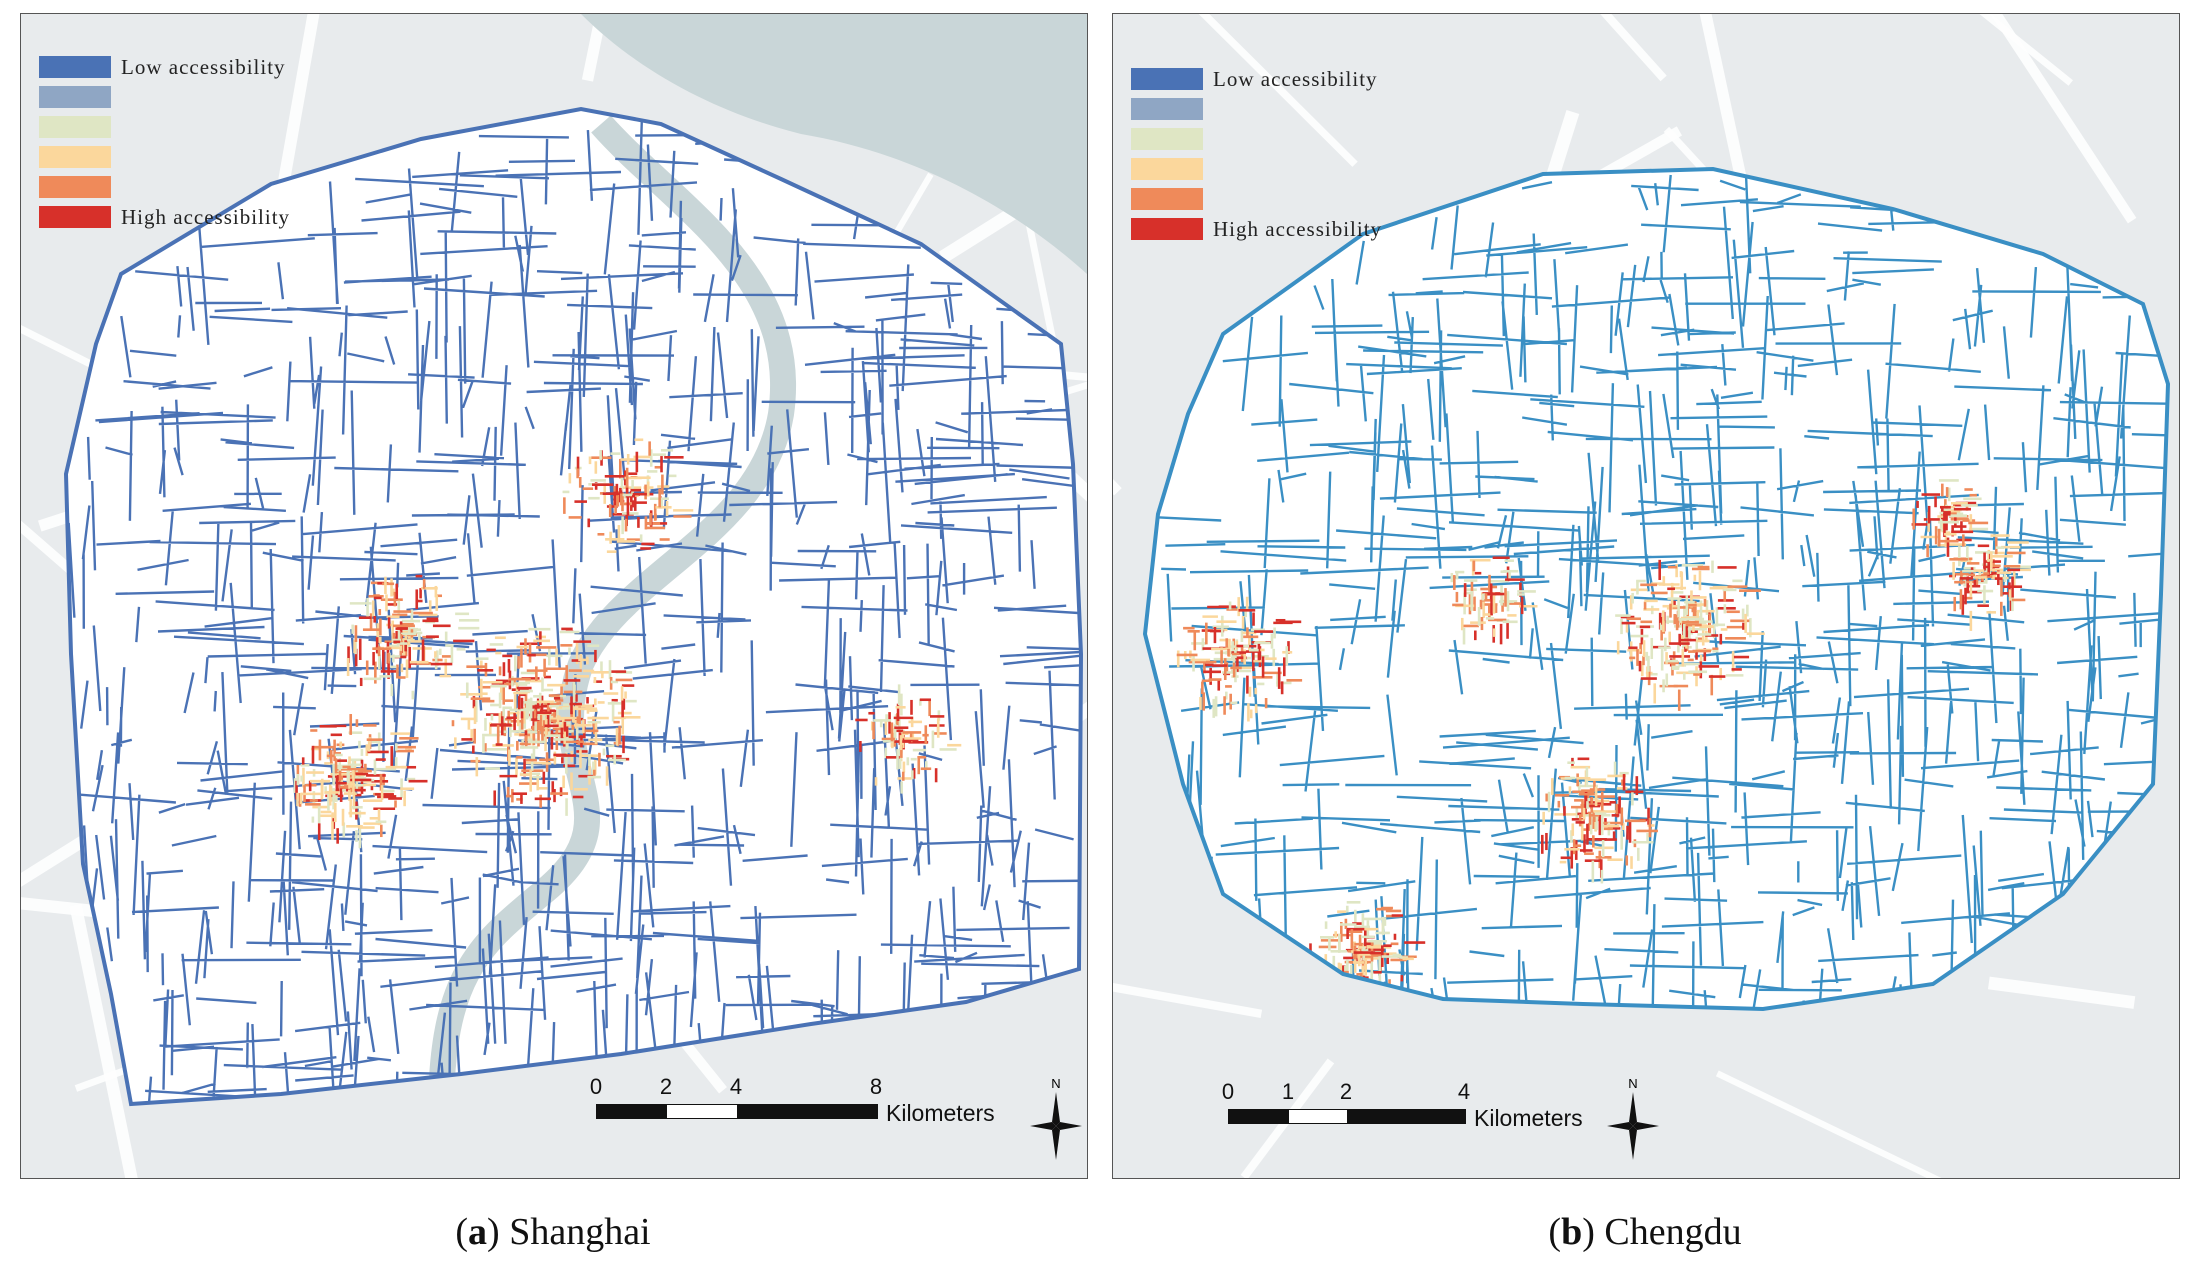 This screenshot has width=2191, height=1272. I want to click on scale-tick: 8, so click(876, 1086).